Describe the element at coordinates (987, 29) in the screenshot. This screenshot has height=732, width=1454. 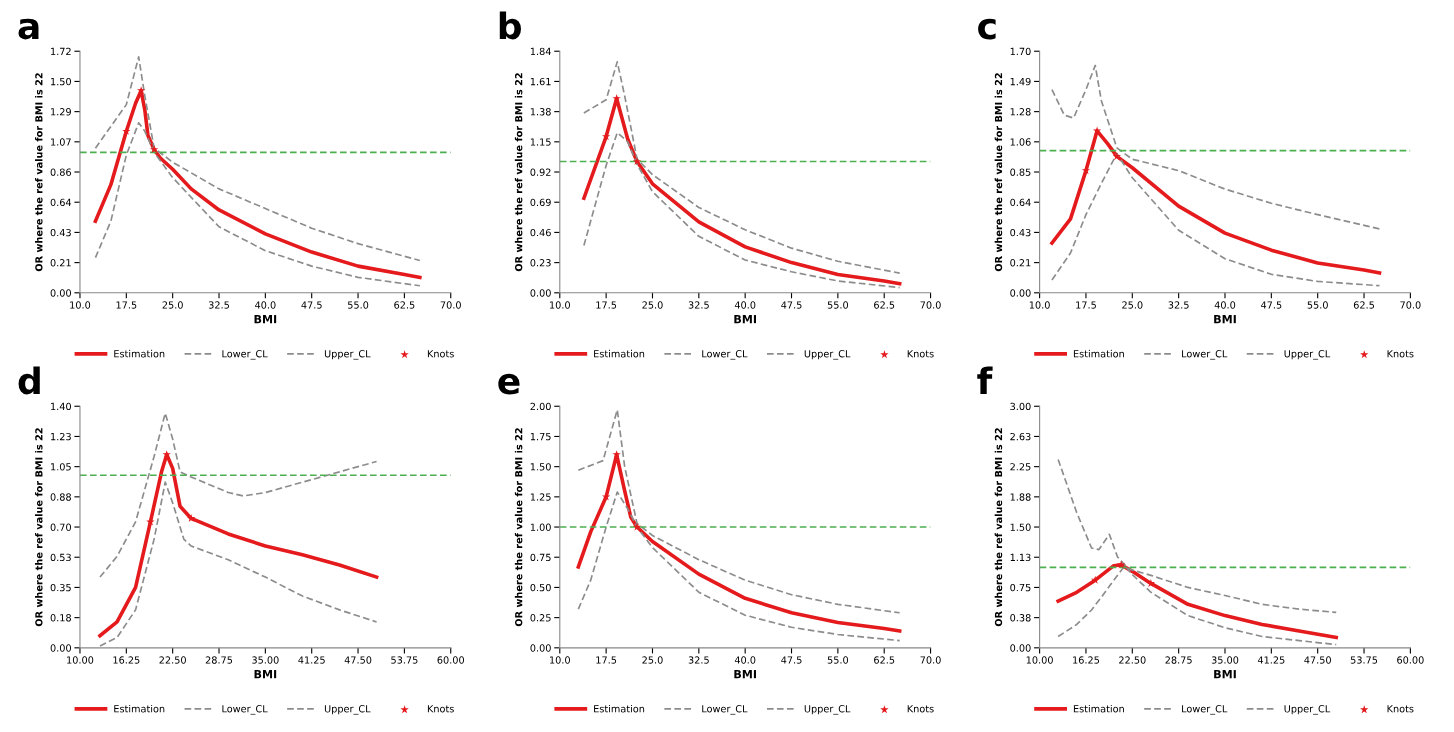
I see `chart-title: c` at that location.